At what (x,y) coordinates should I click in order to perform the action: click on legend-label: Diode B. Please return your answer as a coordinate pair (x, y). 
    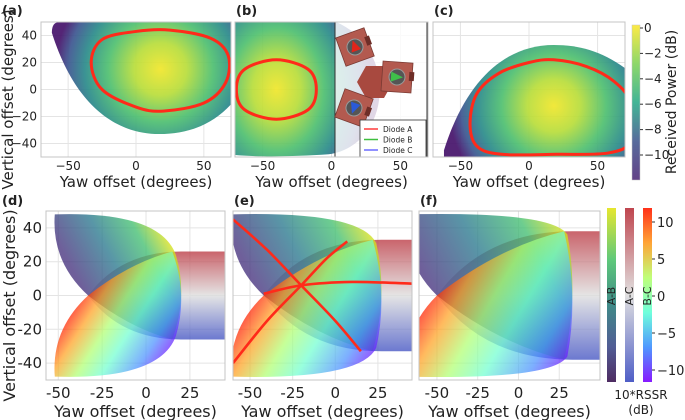
    Looking at the image, I should click on (397, 140).